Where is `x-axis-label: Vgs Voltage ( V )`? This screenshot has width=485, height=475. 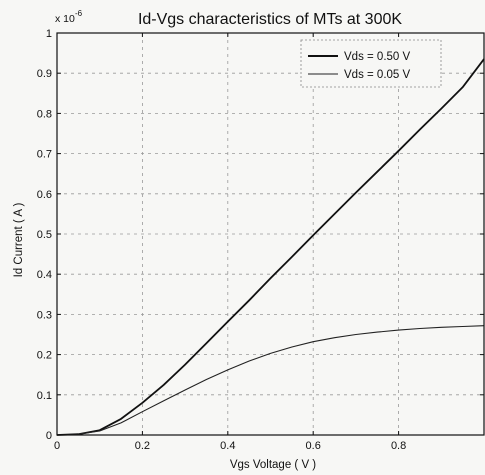 x-axis-label: Vgs Voltage ( V ) is located at coordinates (273, 465).